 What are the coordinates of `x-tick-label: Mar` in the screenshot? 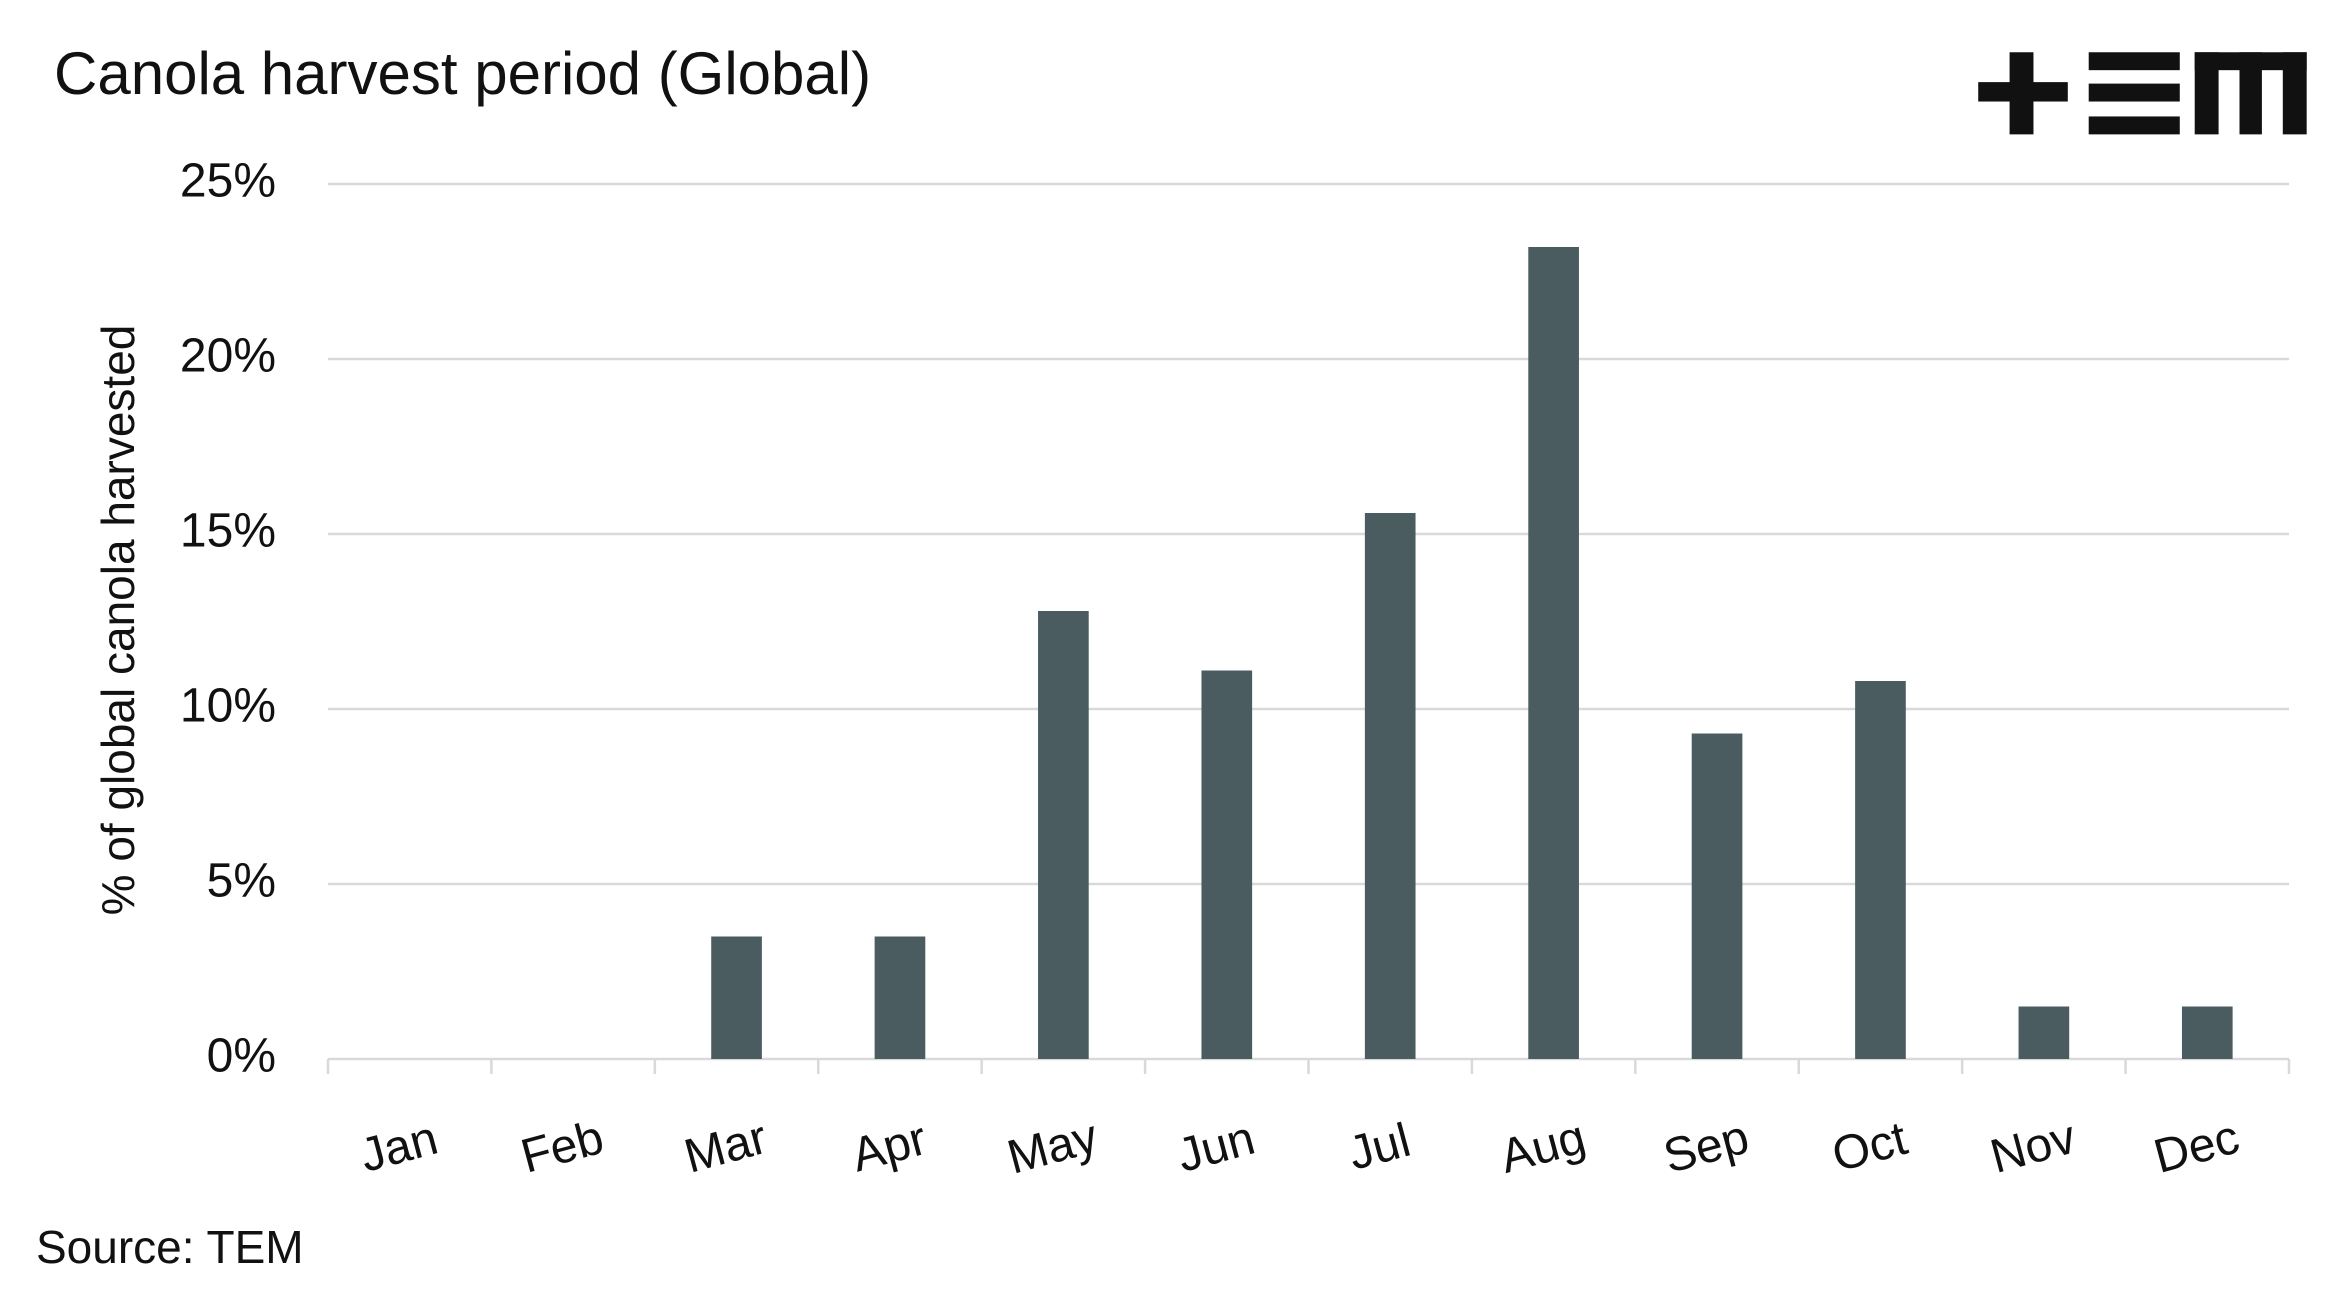 It's located at (726, 1147).